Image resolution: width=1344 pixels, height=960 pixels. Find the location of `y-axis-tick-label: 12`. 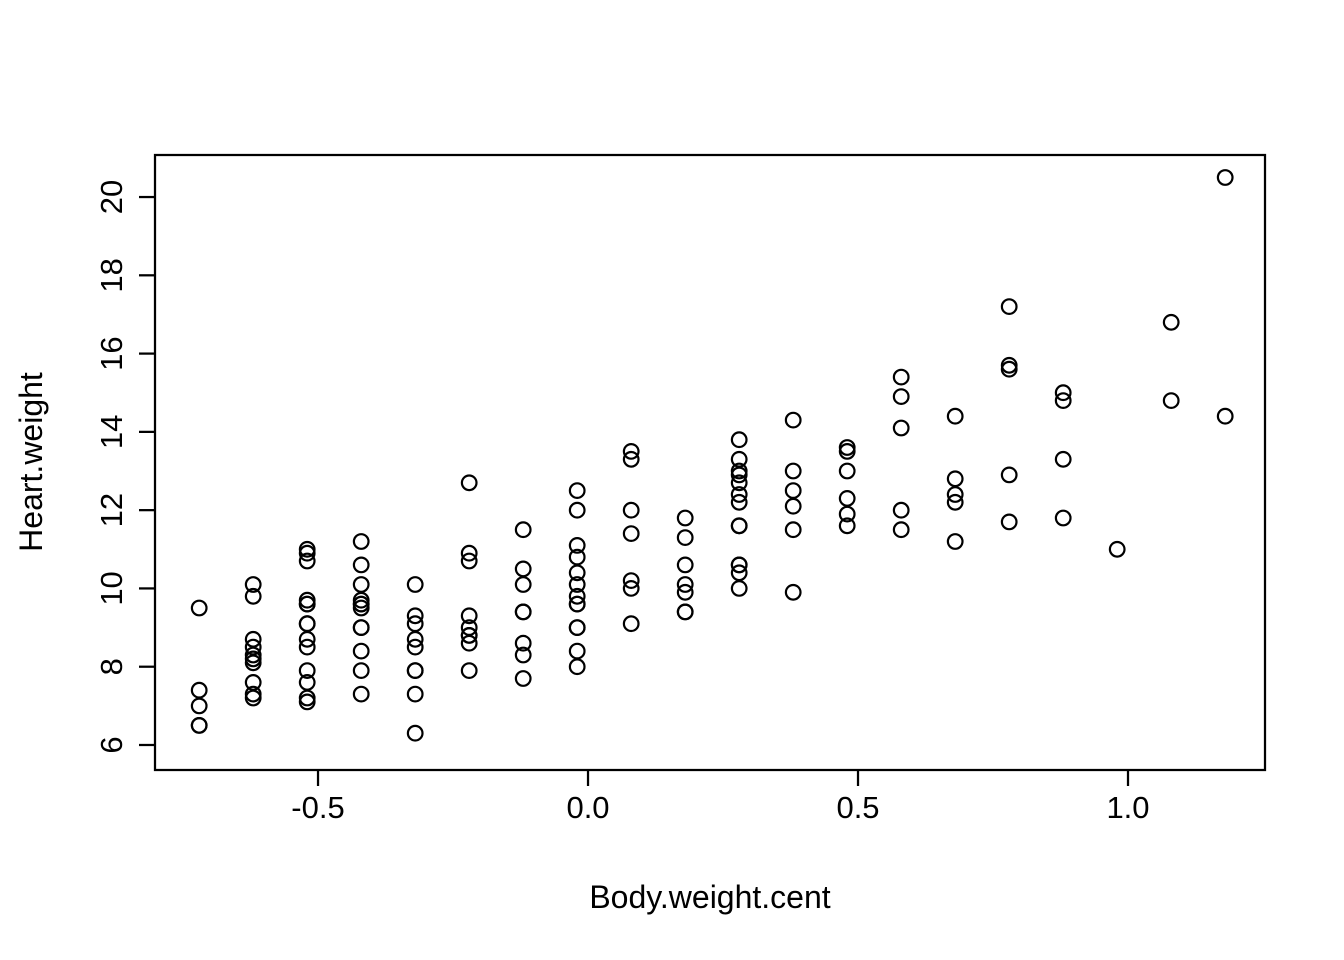

y-axis-tick-label: 12 is located at coordinates (111, 510).